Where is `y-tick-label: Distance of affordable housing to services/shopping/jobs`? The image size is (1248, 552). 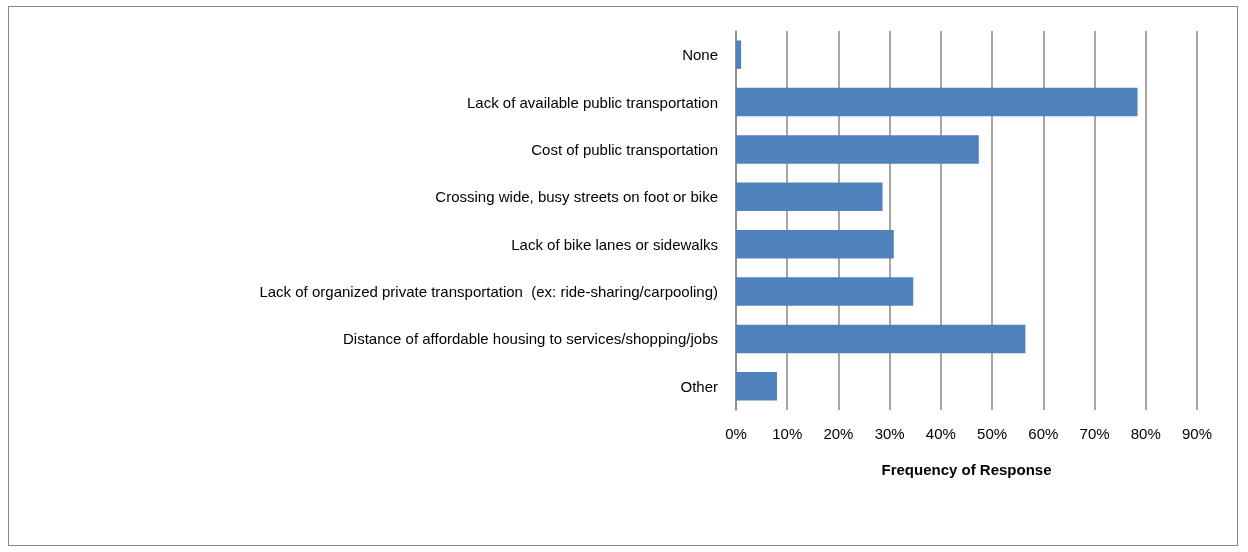
y-tick-label: Distance of affordable housing to services/shopping/jobs is located at coordinates (530, 339).